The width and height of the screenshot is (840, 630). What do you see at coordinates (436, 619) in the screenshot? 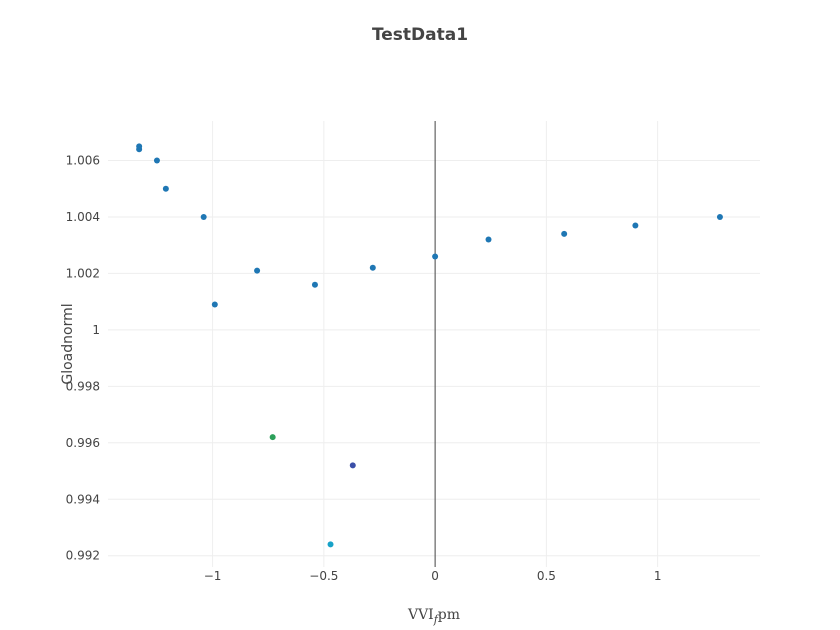
I see `x-axis-title-sub: f` at bounding box center [436, 619].